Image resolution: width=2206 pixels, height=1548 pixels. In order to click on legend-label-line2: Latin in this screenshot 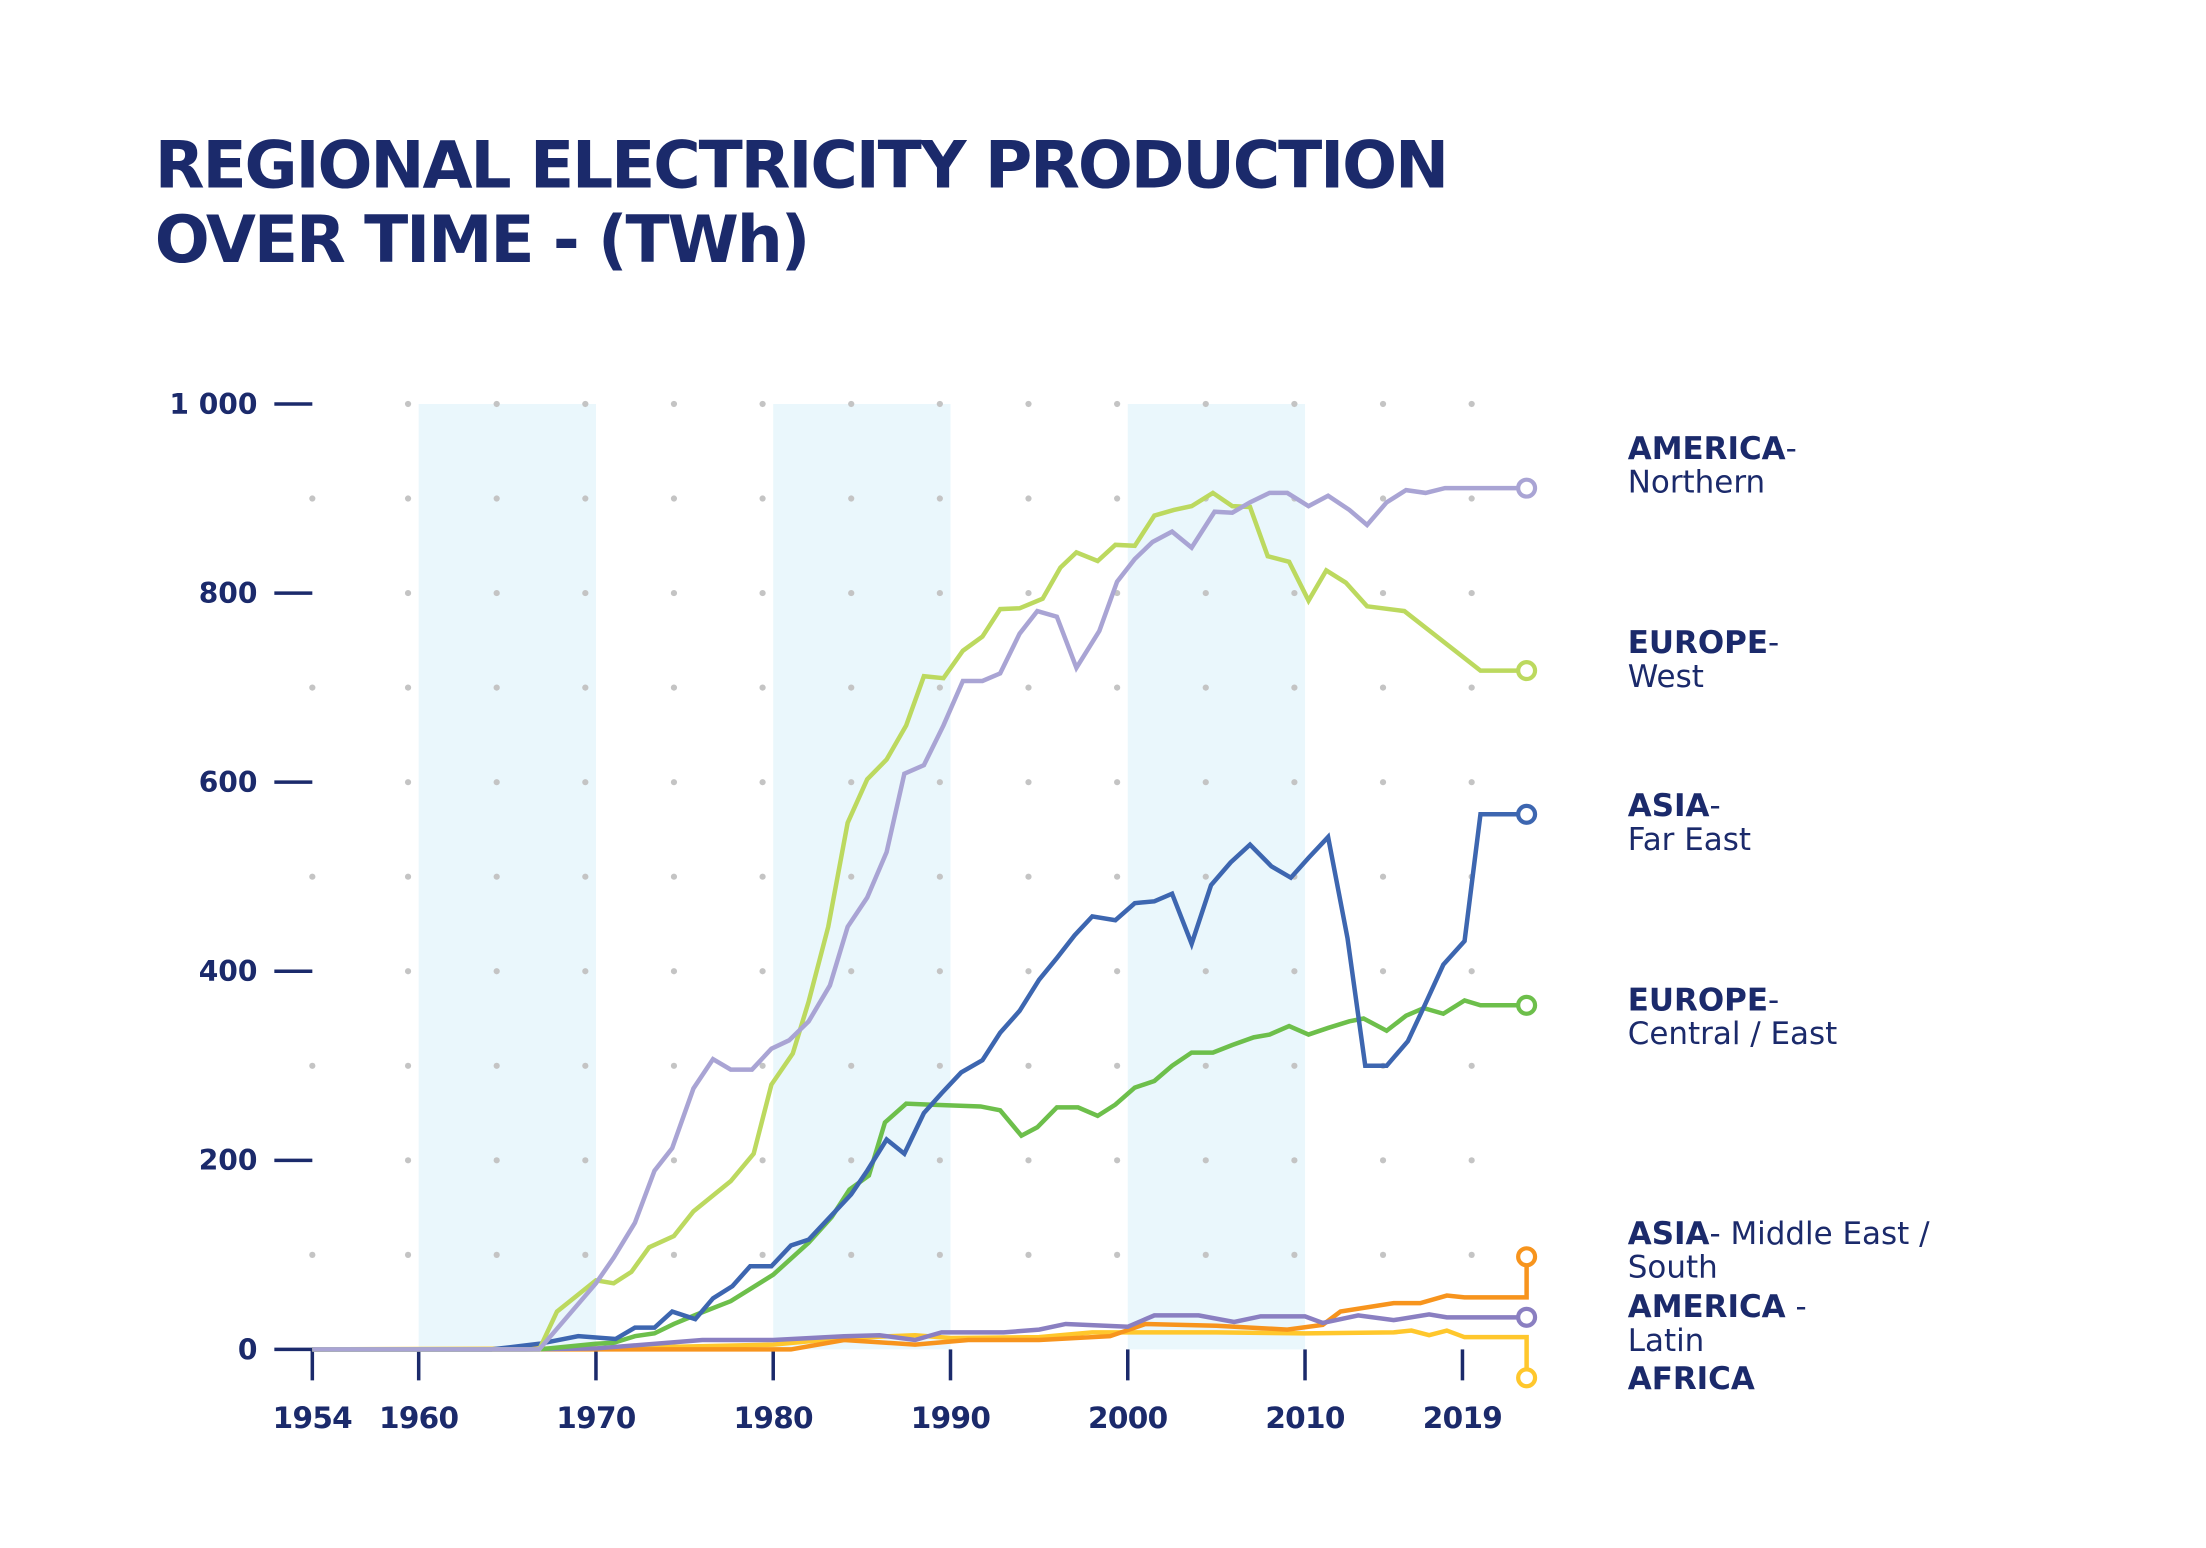, I will do `click(1666, 1341)`.